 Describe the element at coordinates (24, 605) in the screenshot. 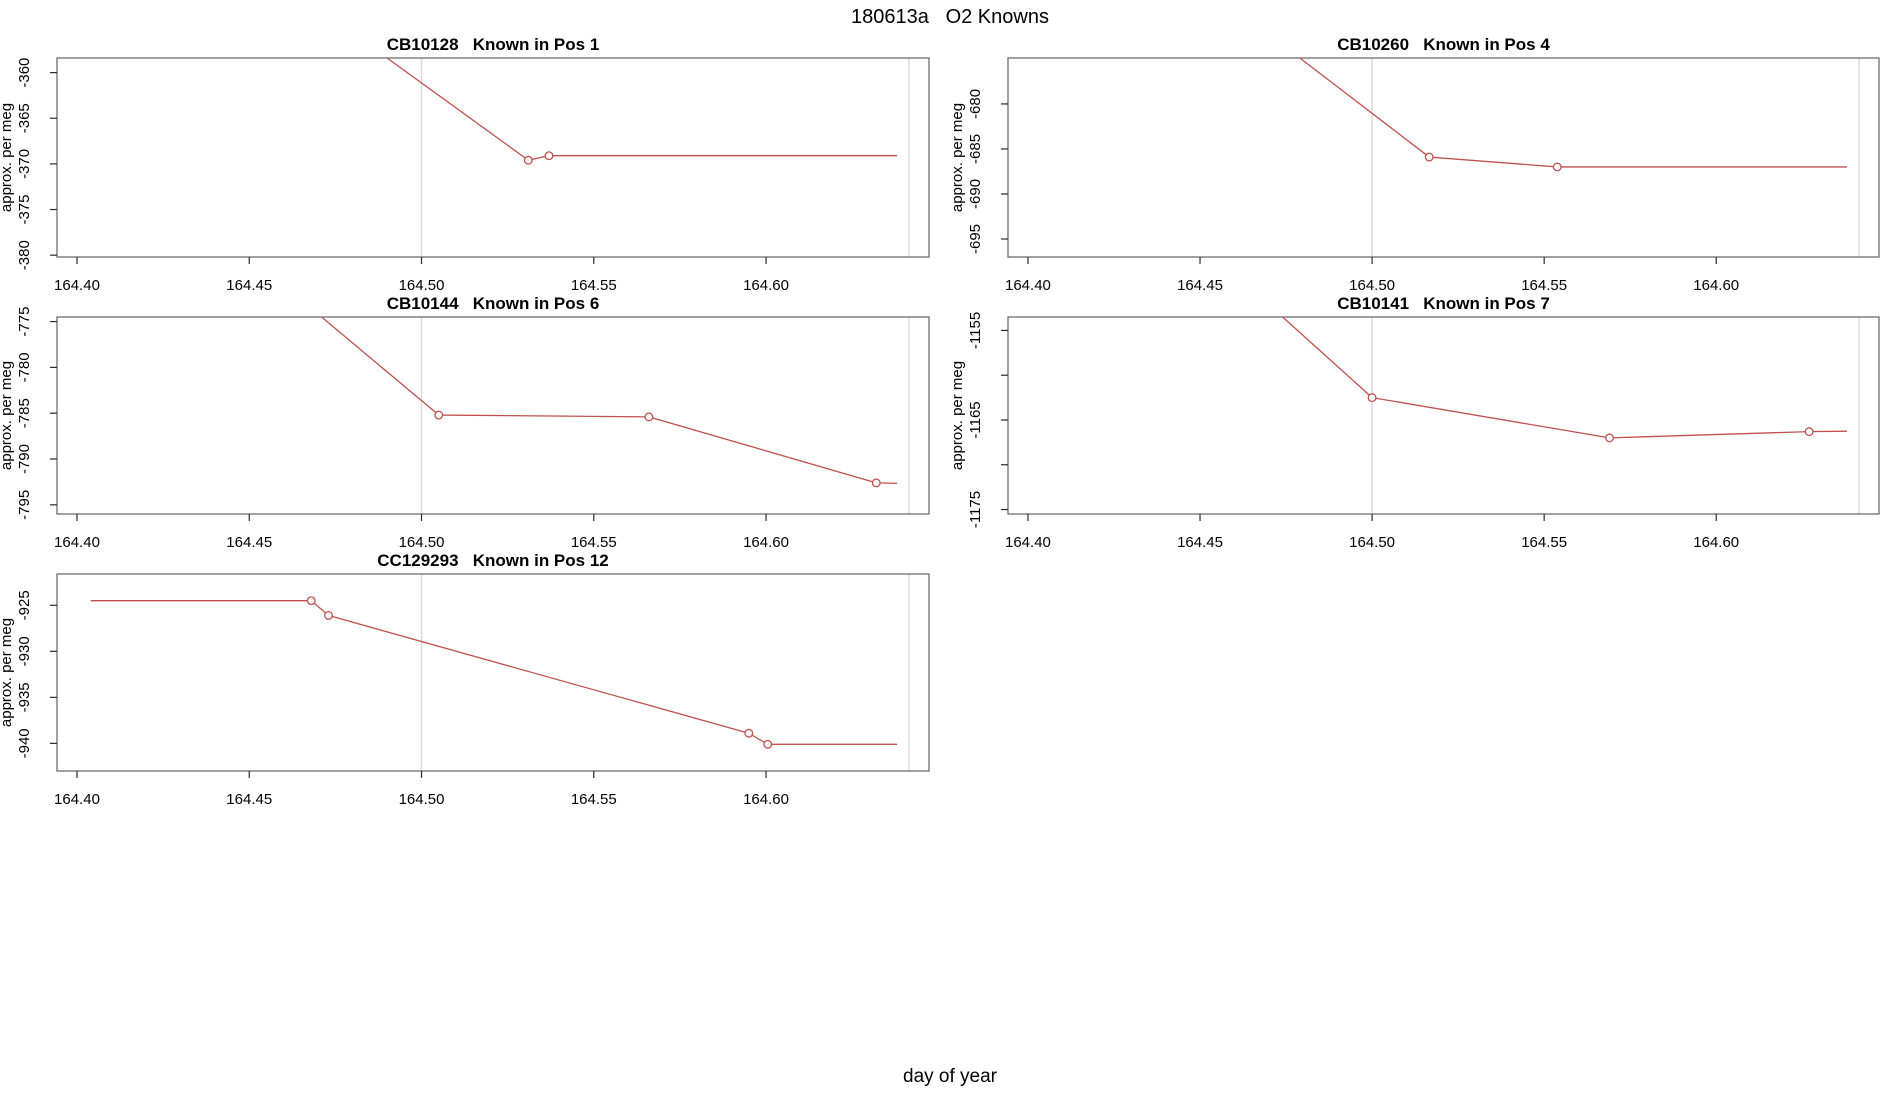

I see `y-tick-label: -925` at that location.